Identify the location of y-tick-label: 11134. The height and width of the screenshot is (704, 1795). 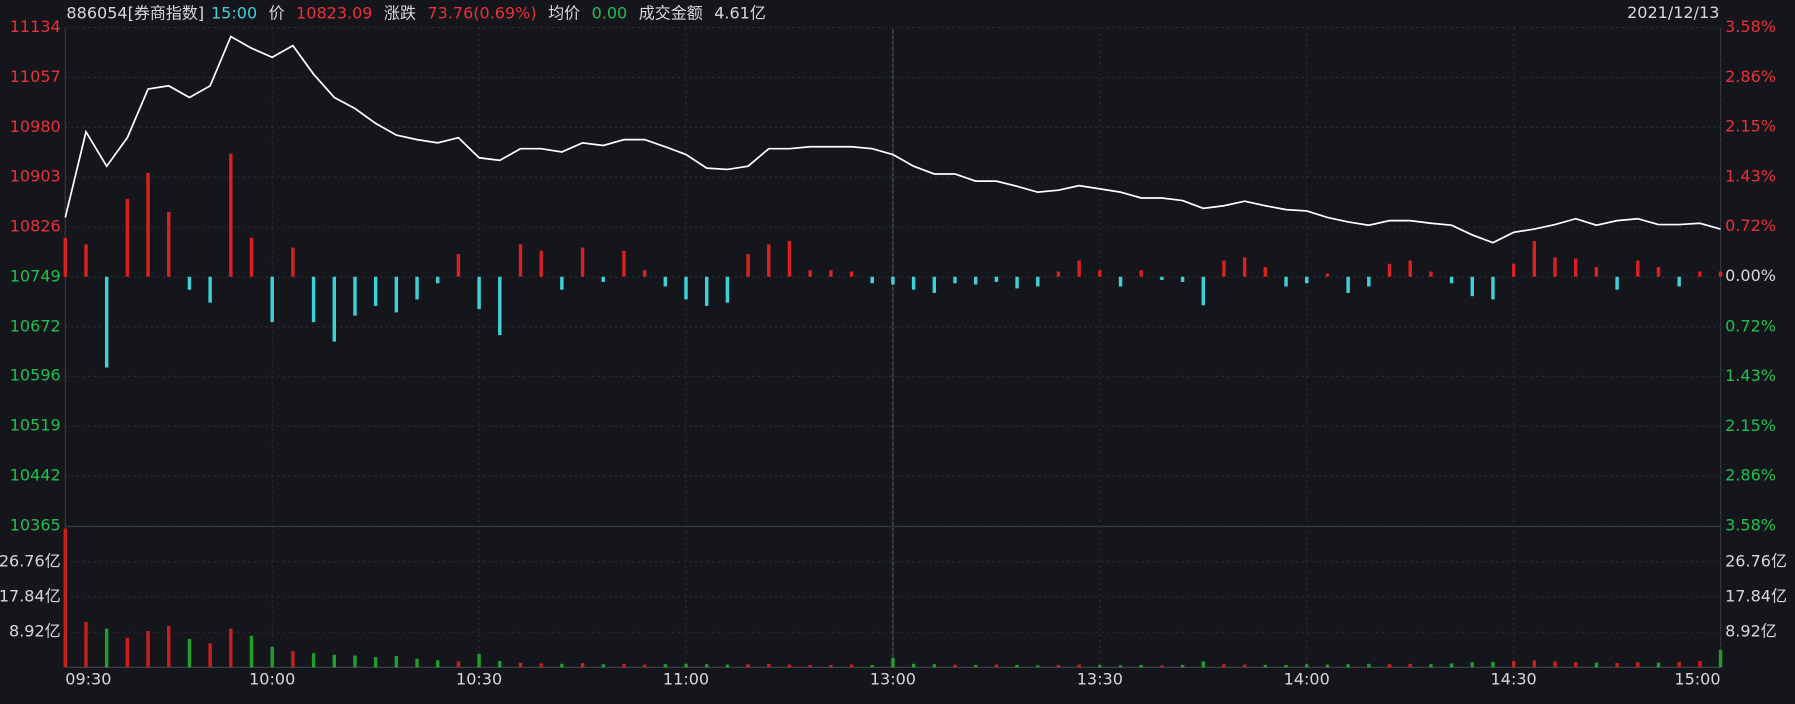
(35, 26).